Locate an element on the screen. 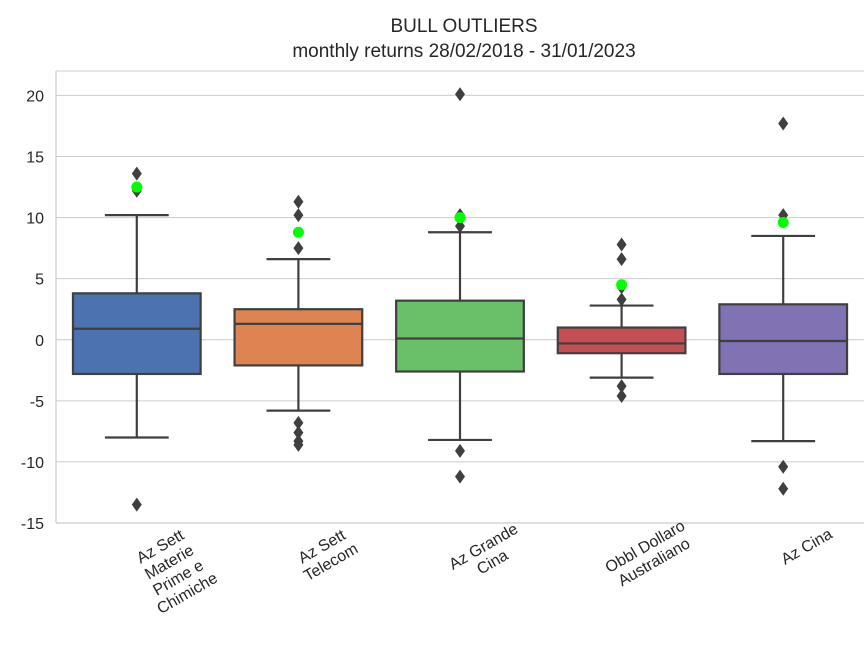  y-tick-label: 5 is located at coordinates (39, 280).